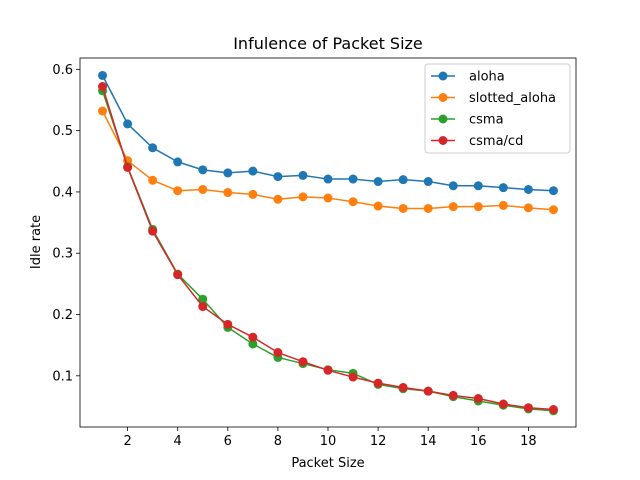 The image size is (640, 480). What do you see at coordinates (378, 441) in the screenshot?
I see `x-tick-label: 12` at bounding box center [378, 441].